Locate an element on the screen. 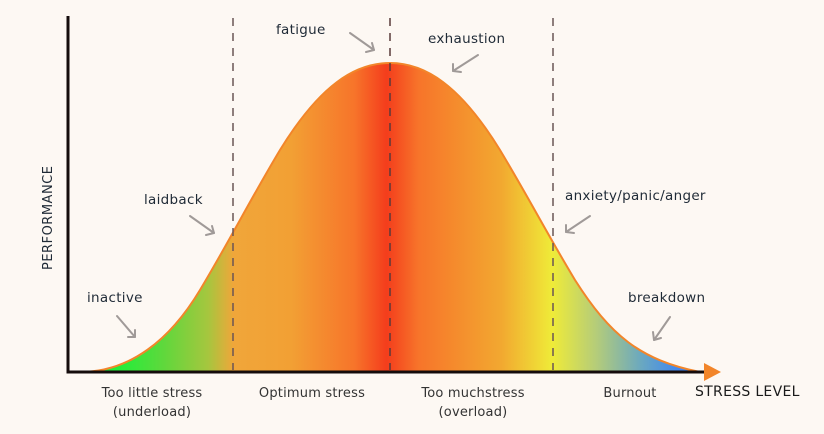 Image resolution: width=824 pixels, height=434 pixels. x-axis-arrow-icon is located at coordinates (712, 372).